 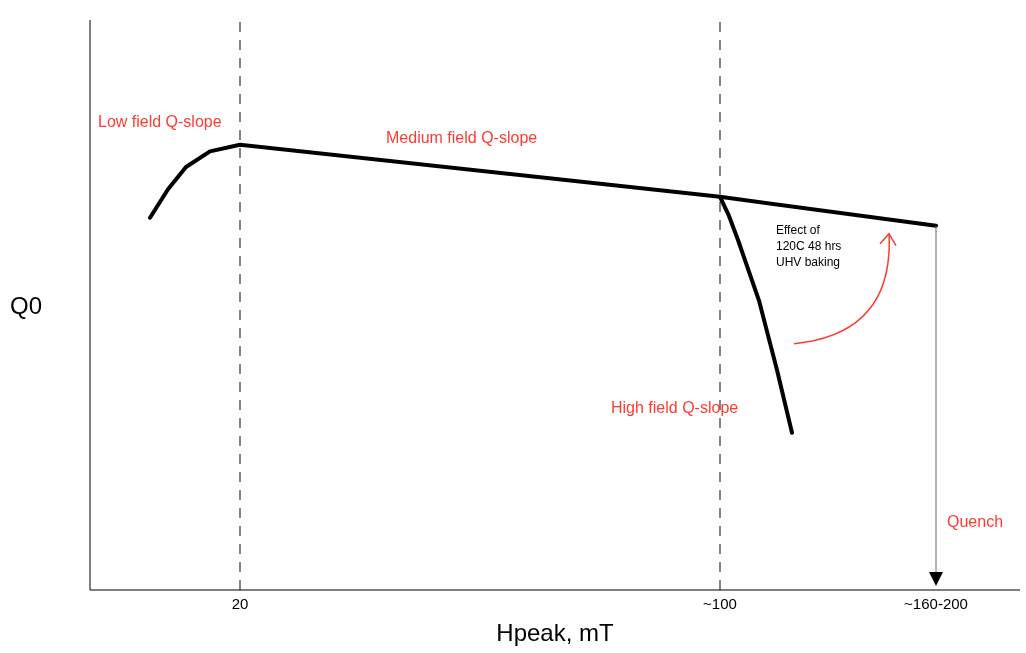 I want to click on annotation: Effect of 120C 48 hrs UHV baking, so click(x=809, y=246).